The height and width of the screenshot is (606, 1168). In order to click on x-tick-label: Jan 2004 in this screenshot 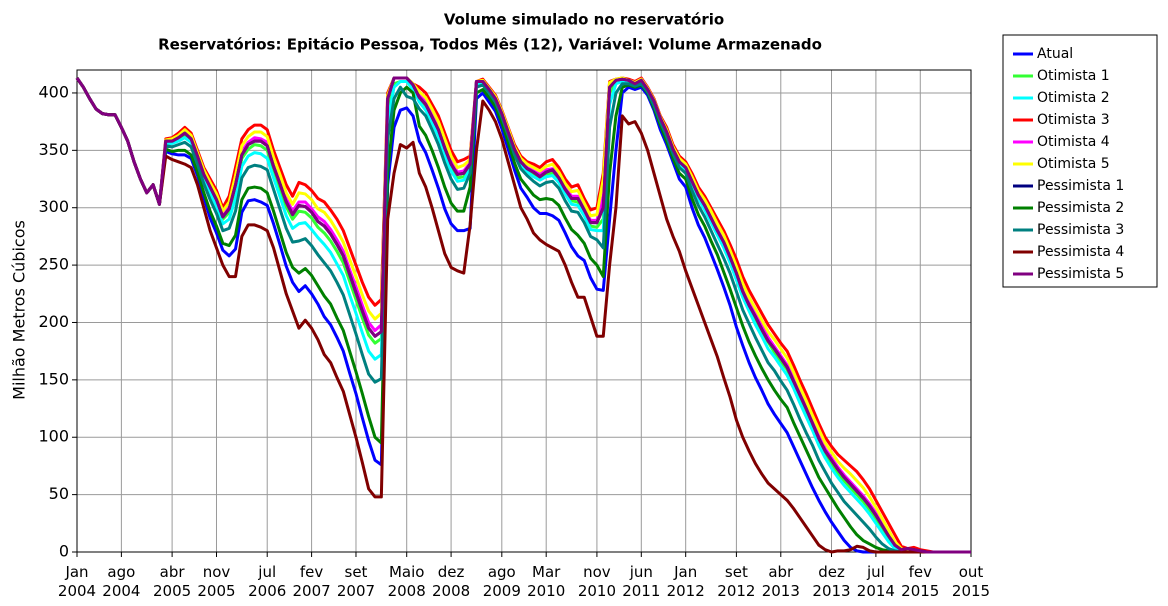, I will do `click(77, 581)`.